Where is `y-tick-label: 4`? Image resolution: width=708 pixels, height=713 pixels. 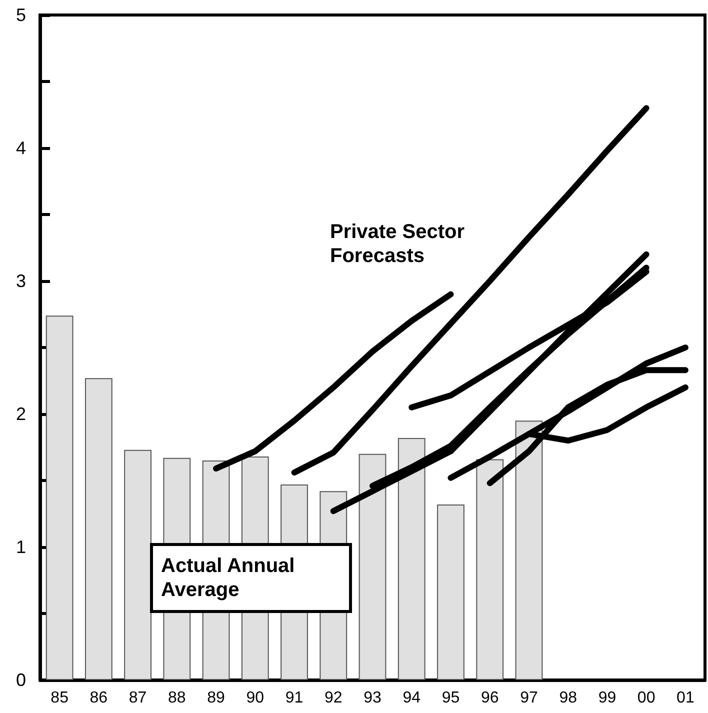
y-tick-label: 4 is located at coordinates (21, 148).